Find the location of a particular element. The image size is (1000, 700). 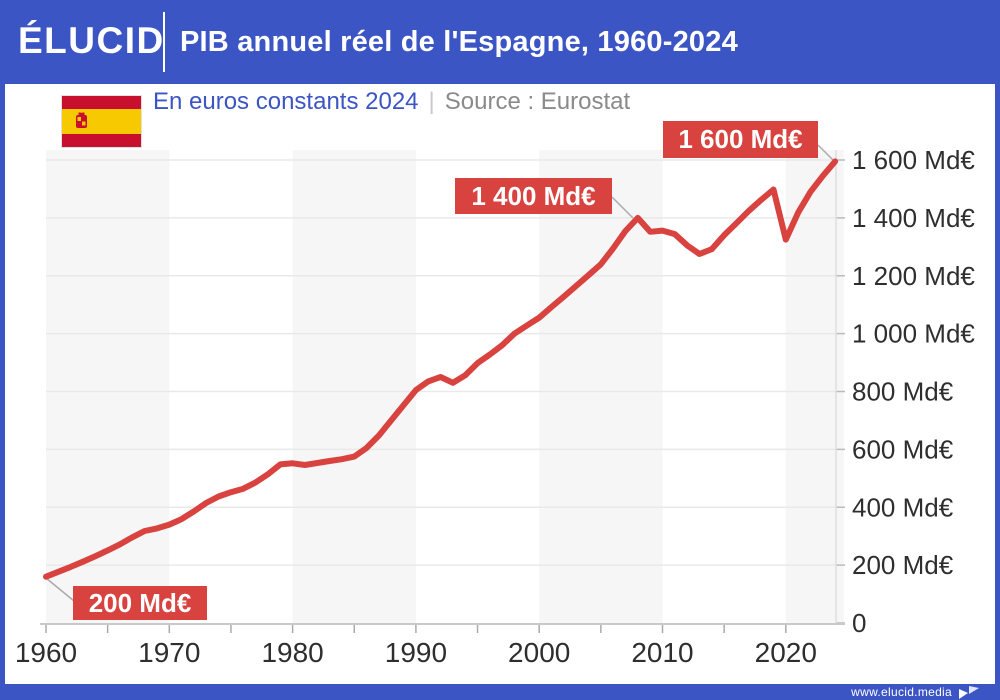

y-tick-label: 0 is located at coordinates (859, 623).